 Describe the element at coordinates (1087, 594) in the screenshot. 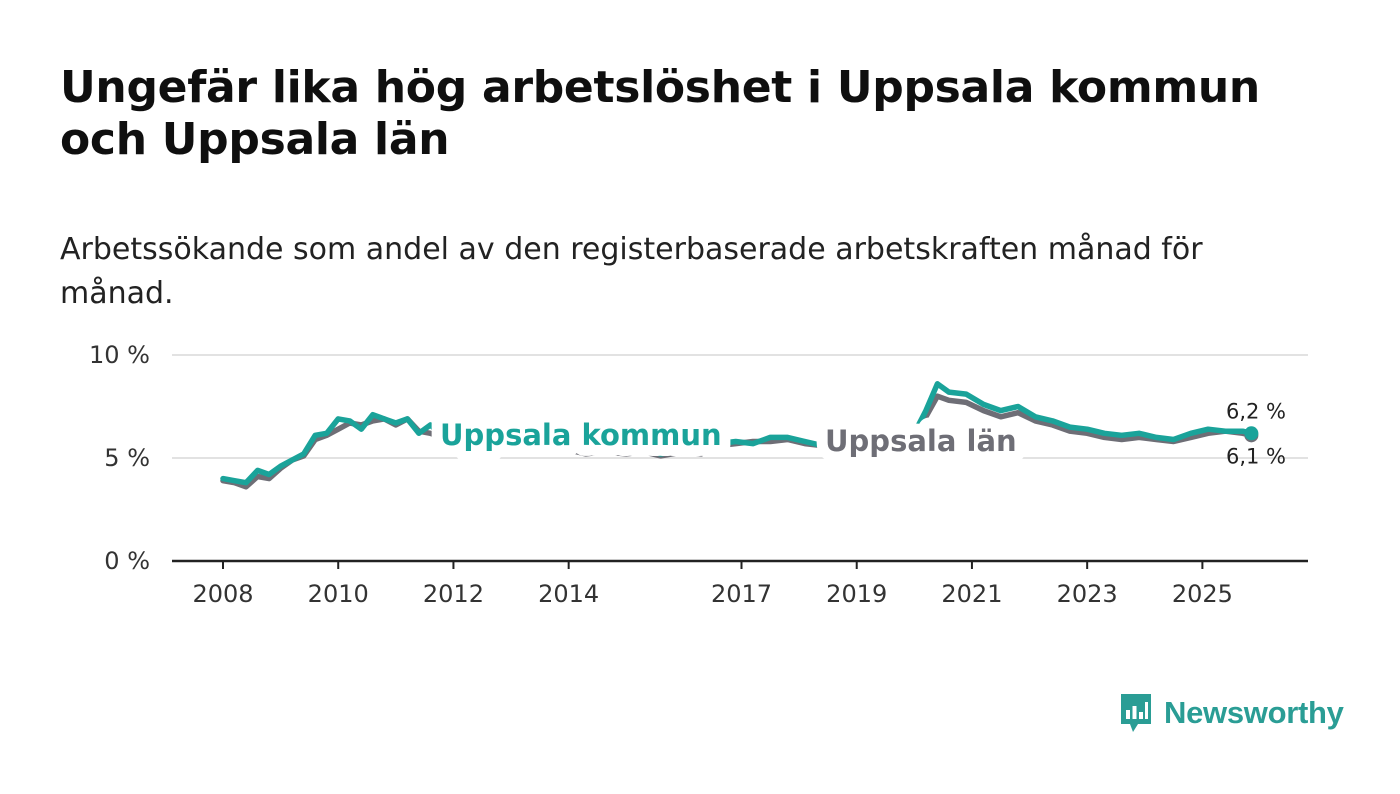

I see `x-tick-label: 2023` at that location.